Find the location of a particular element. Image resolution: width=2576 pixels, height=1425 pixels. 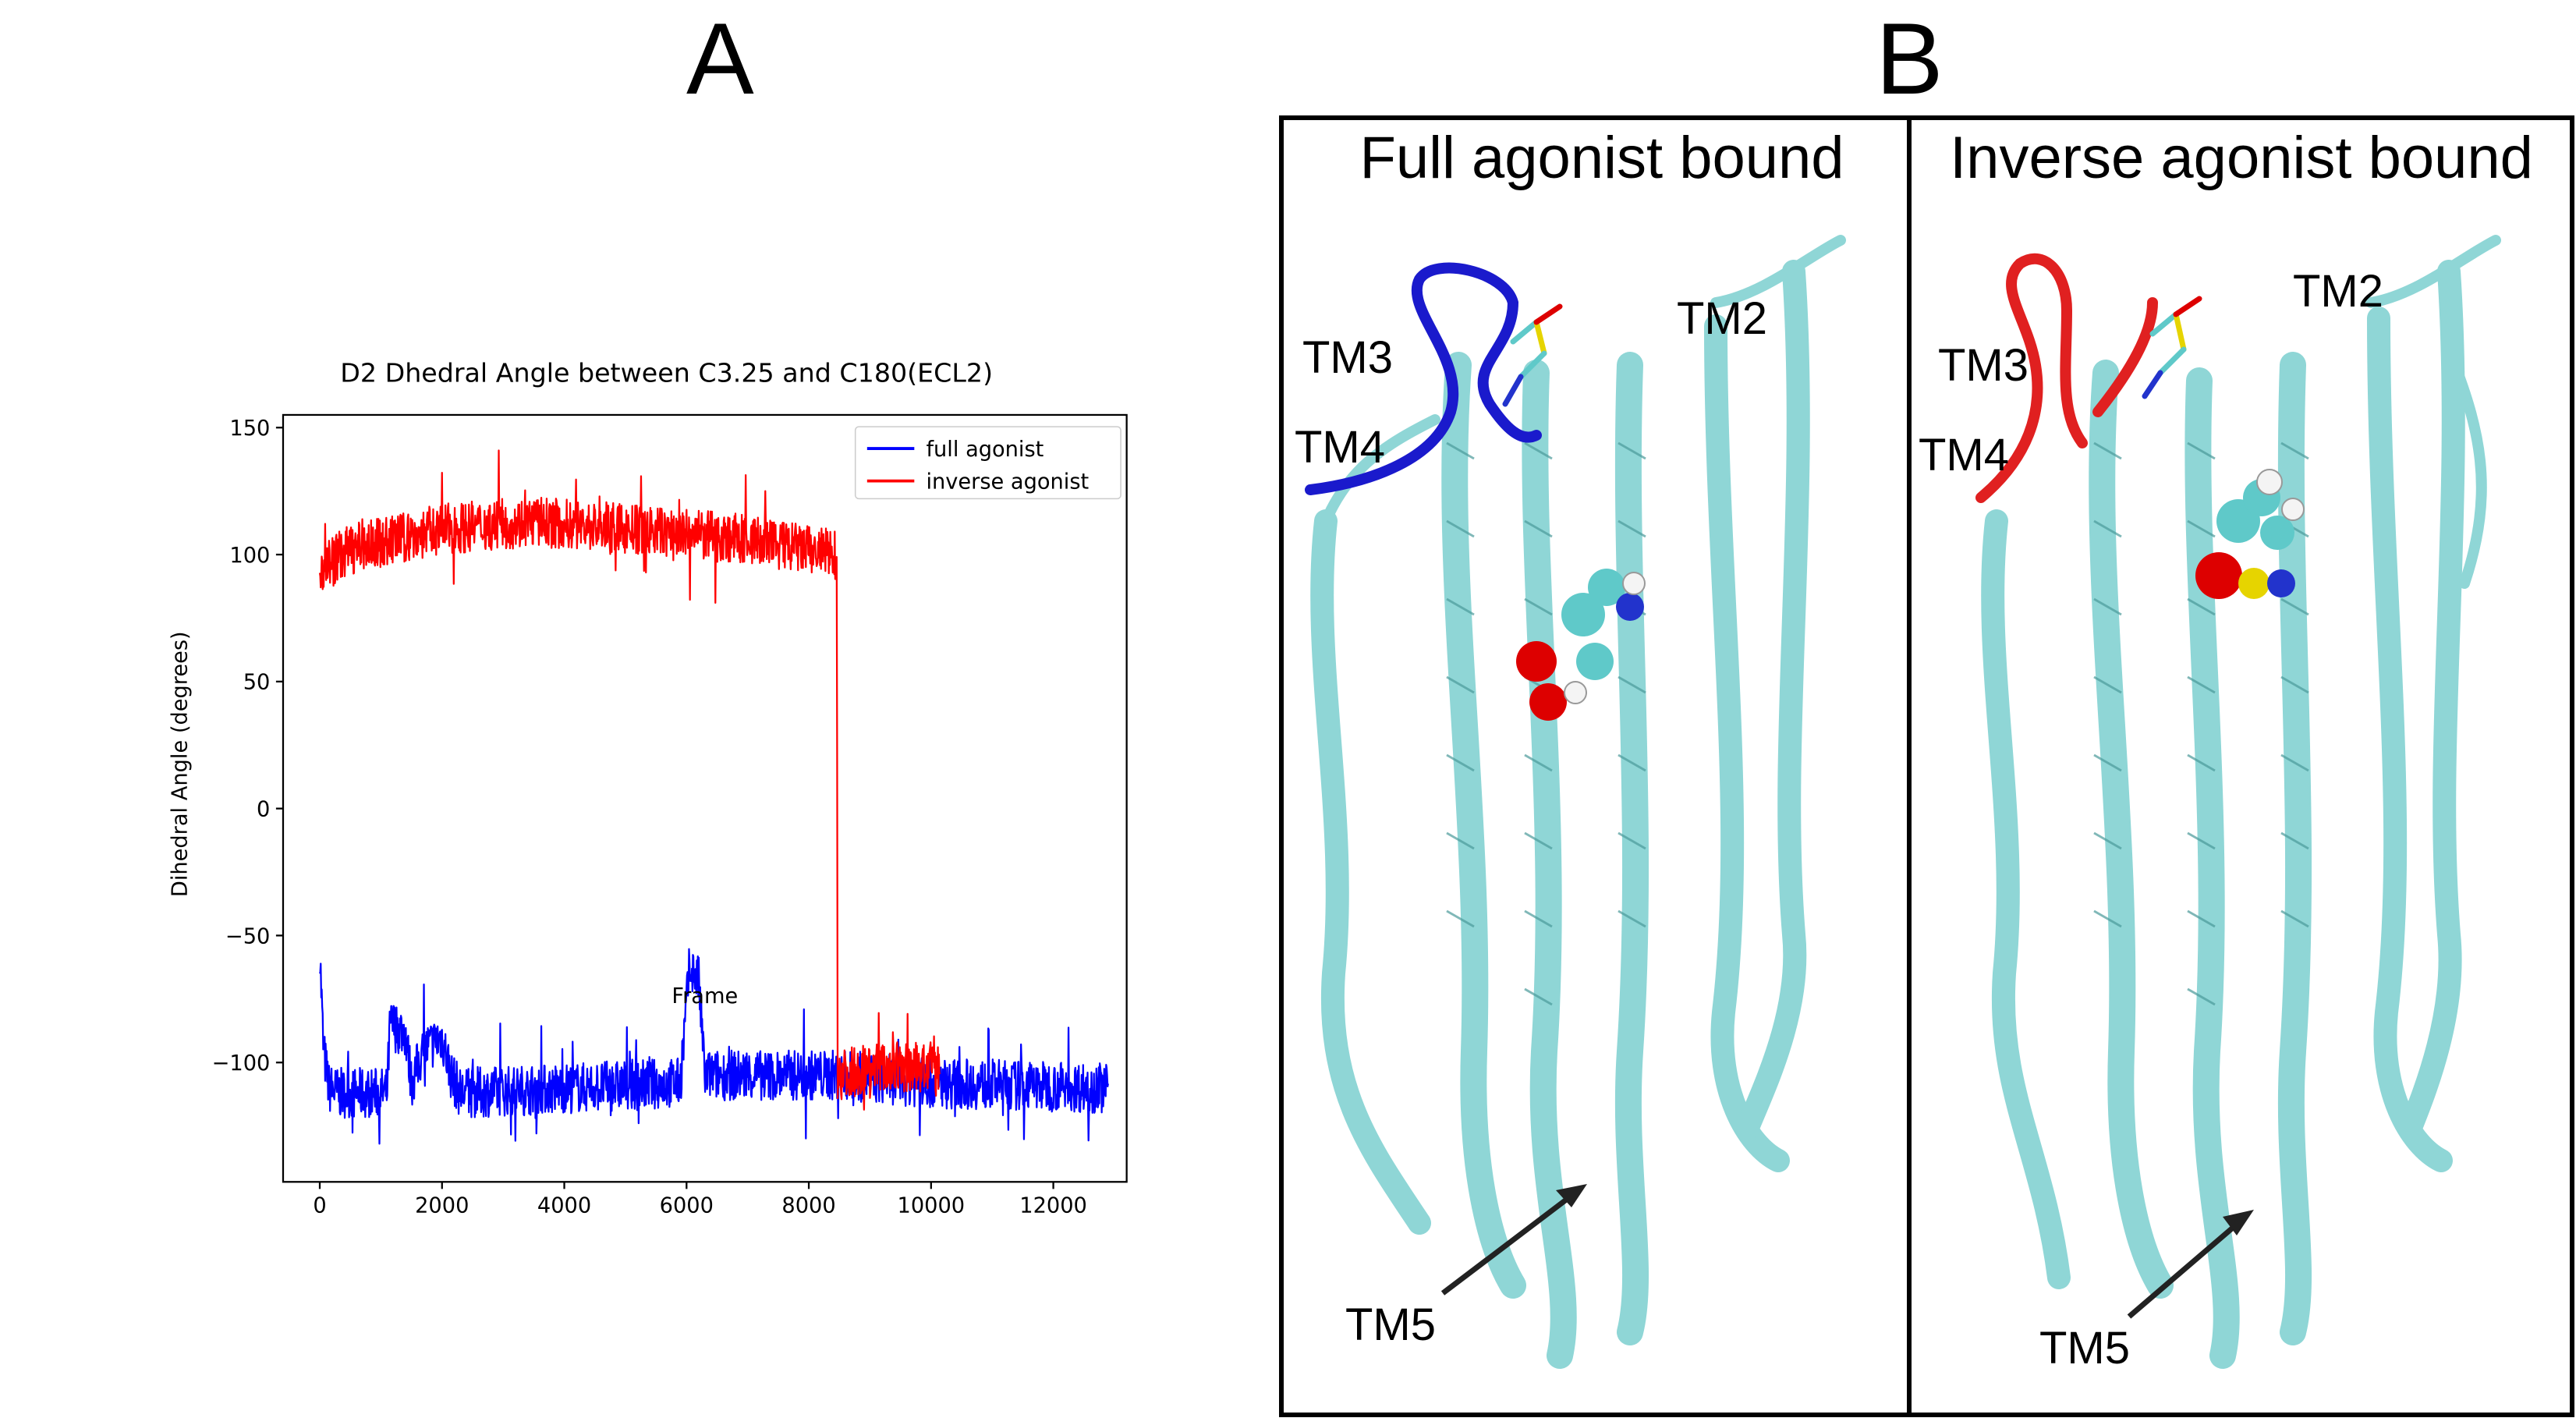

y-axis-label: Dihedral Angle (degrees) is located at coordinates (180, 764).